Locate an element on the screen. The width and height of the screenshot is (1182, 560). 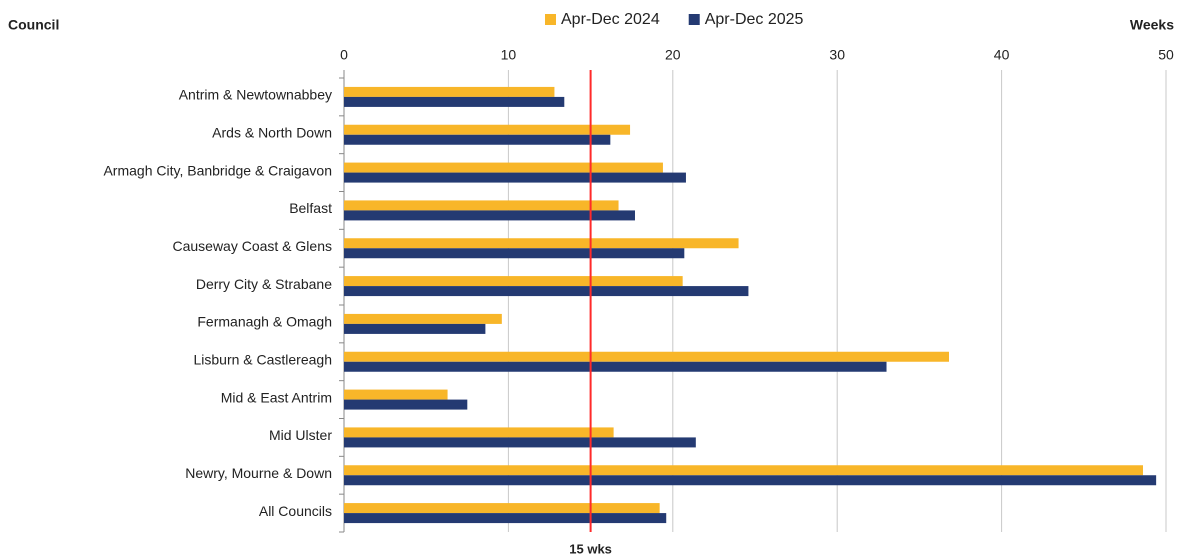
legend-label: Apr-Dec 2025 is located at coordinates (754, 19).